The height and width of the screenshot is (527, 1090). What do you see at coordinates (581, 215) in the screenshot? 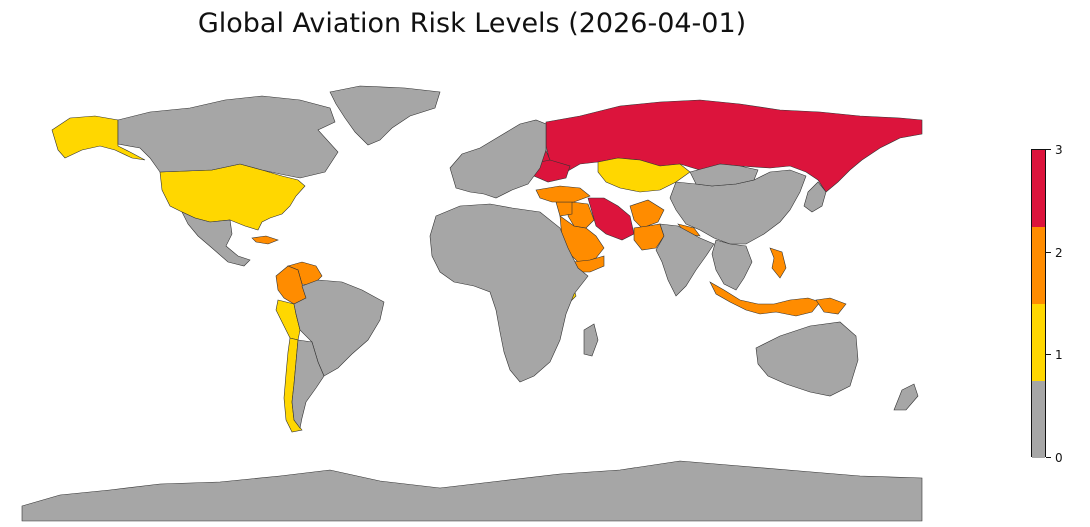
I see `country-iraq` at bounding box center [581, 215].